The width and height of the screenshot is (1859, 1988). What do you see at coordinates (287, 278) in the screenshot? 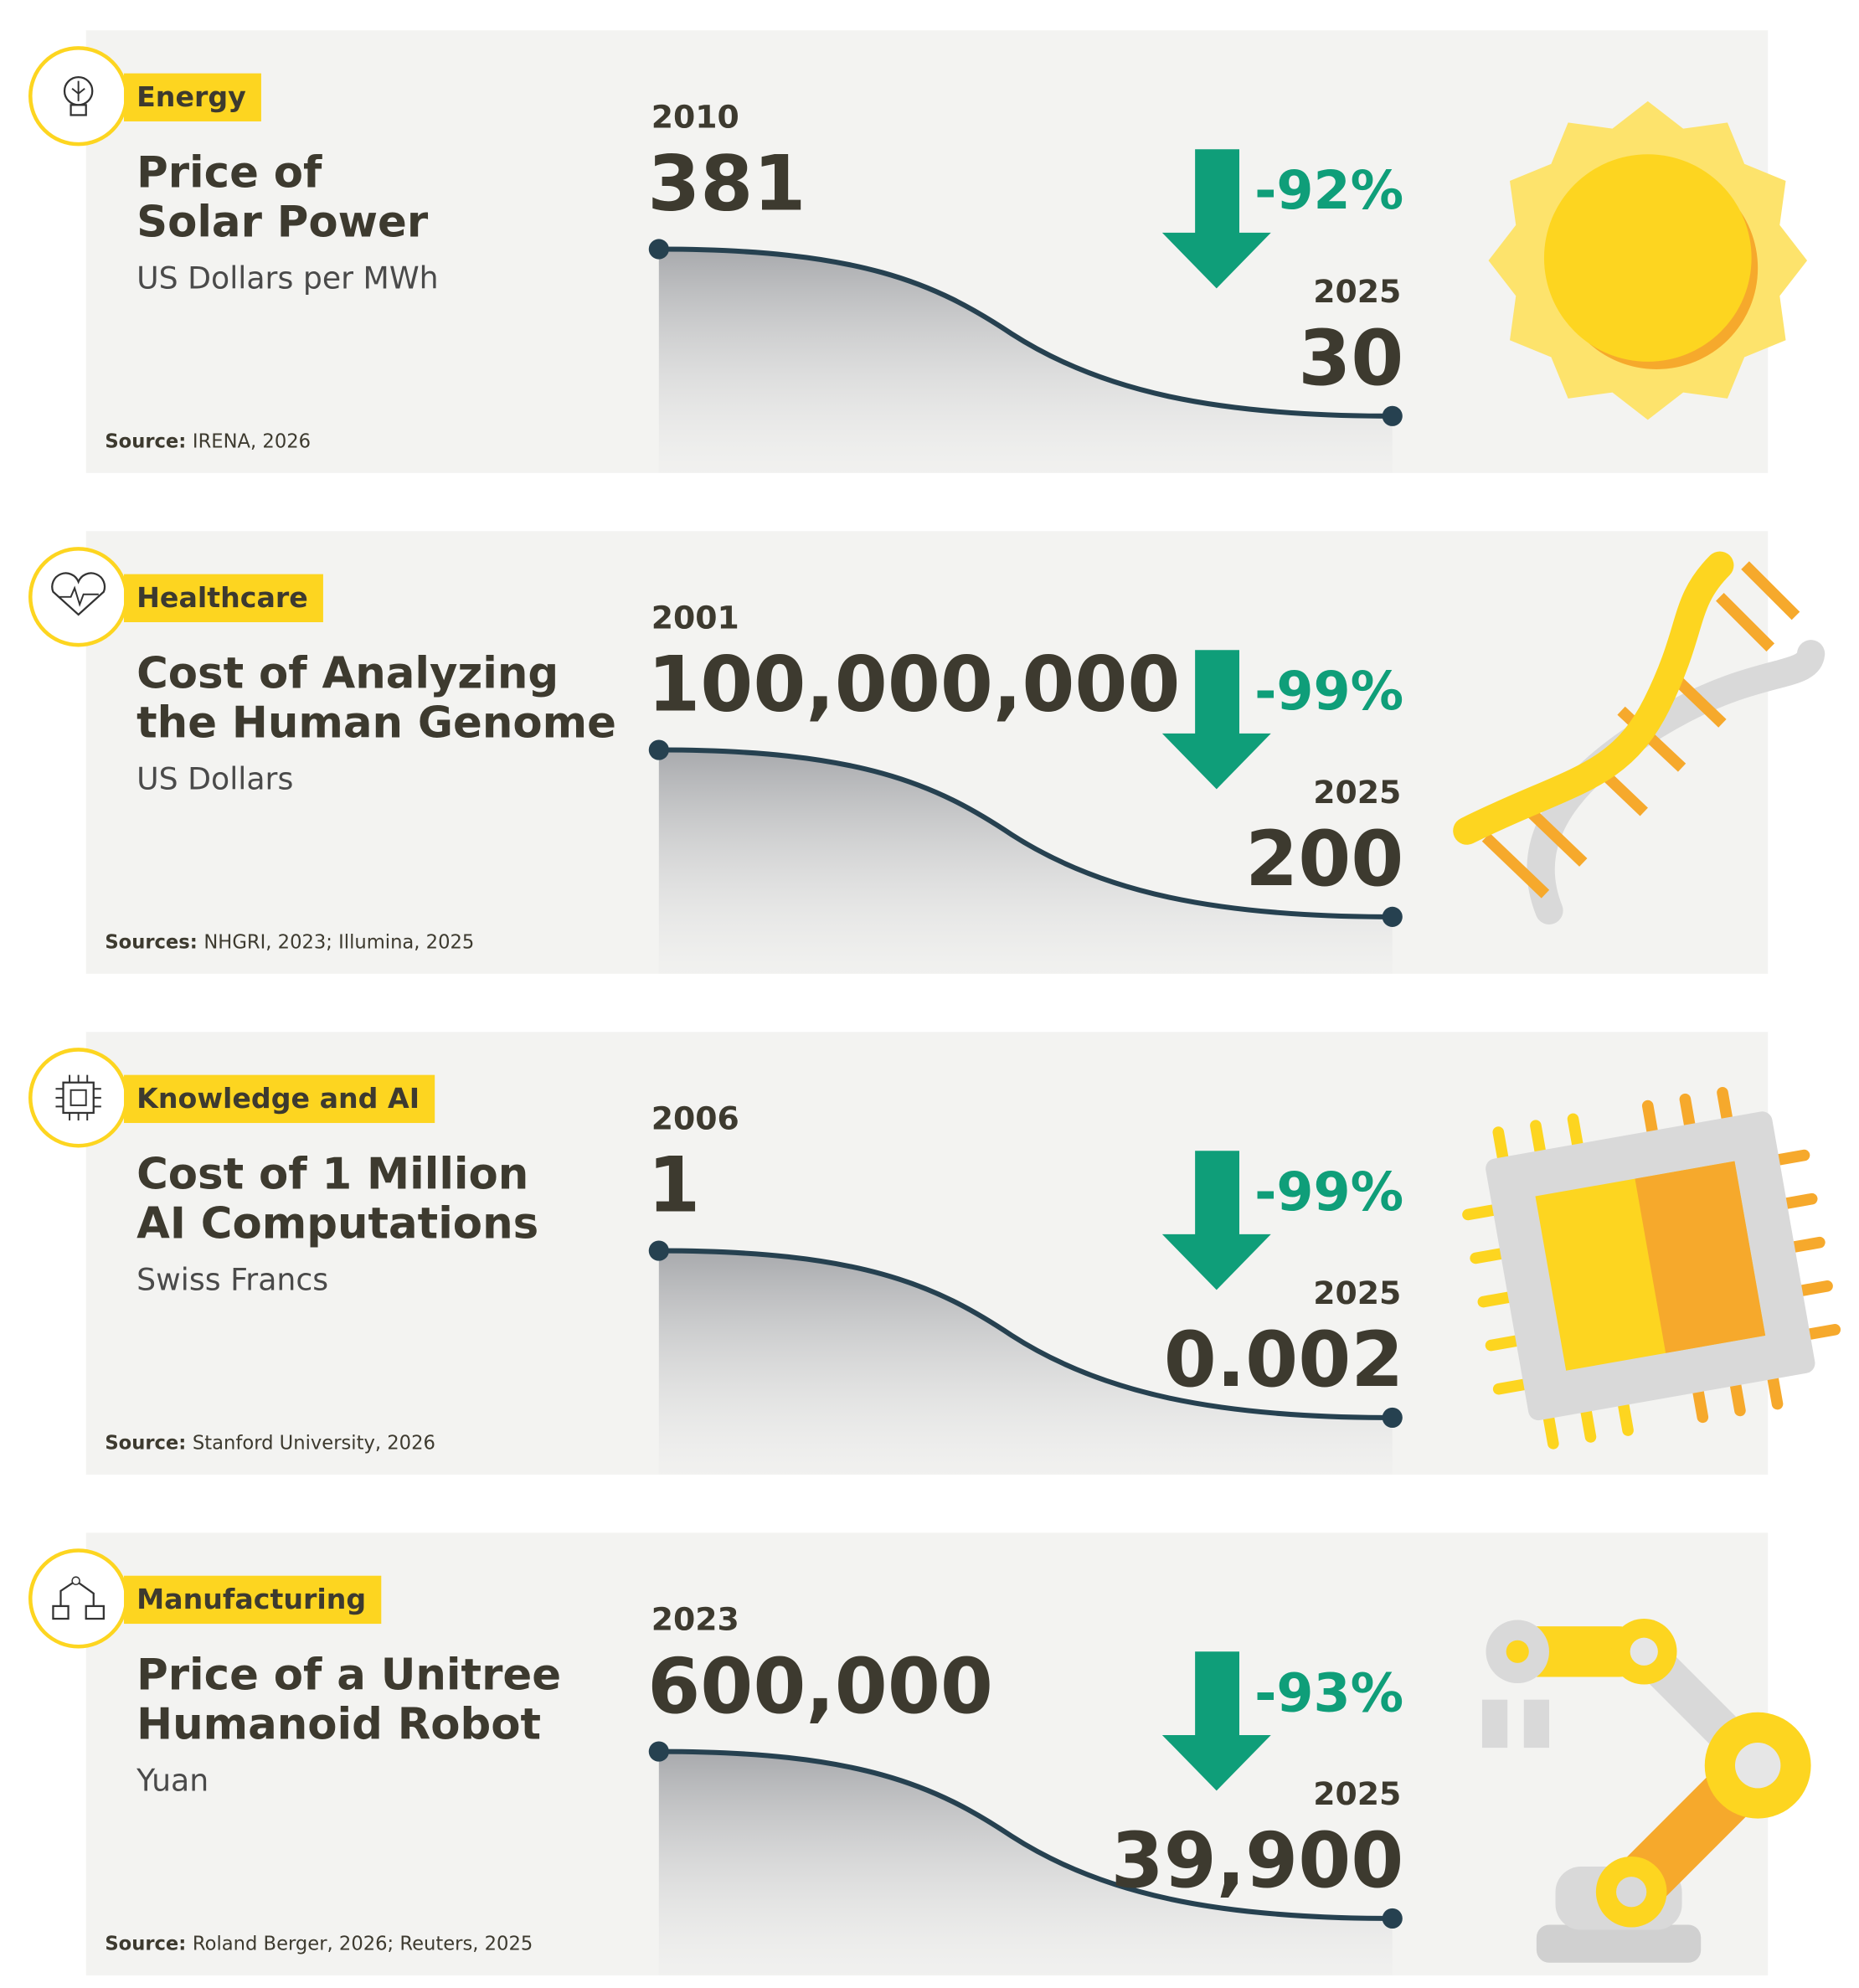
I see `unit-label: US Dollars per MWh` at bounding box center [287, 278].